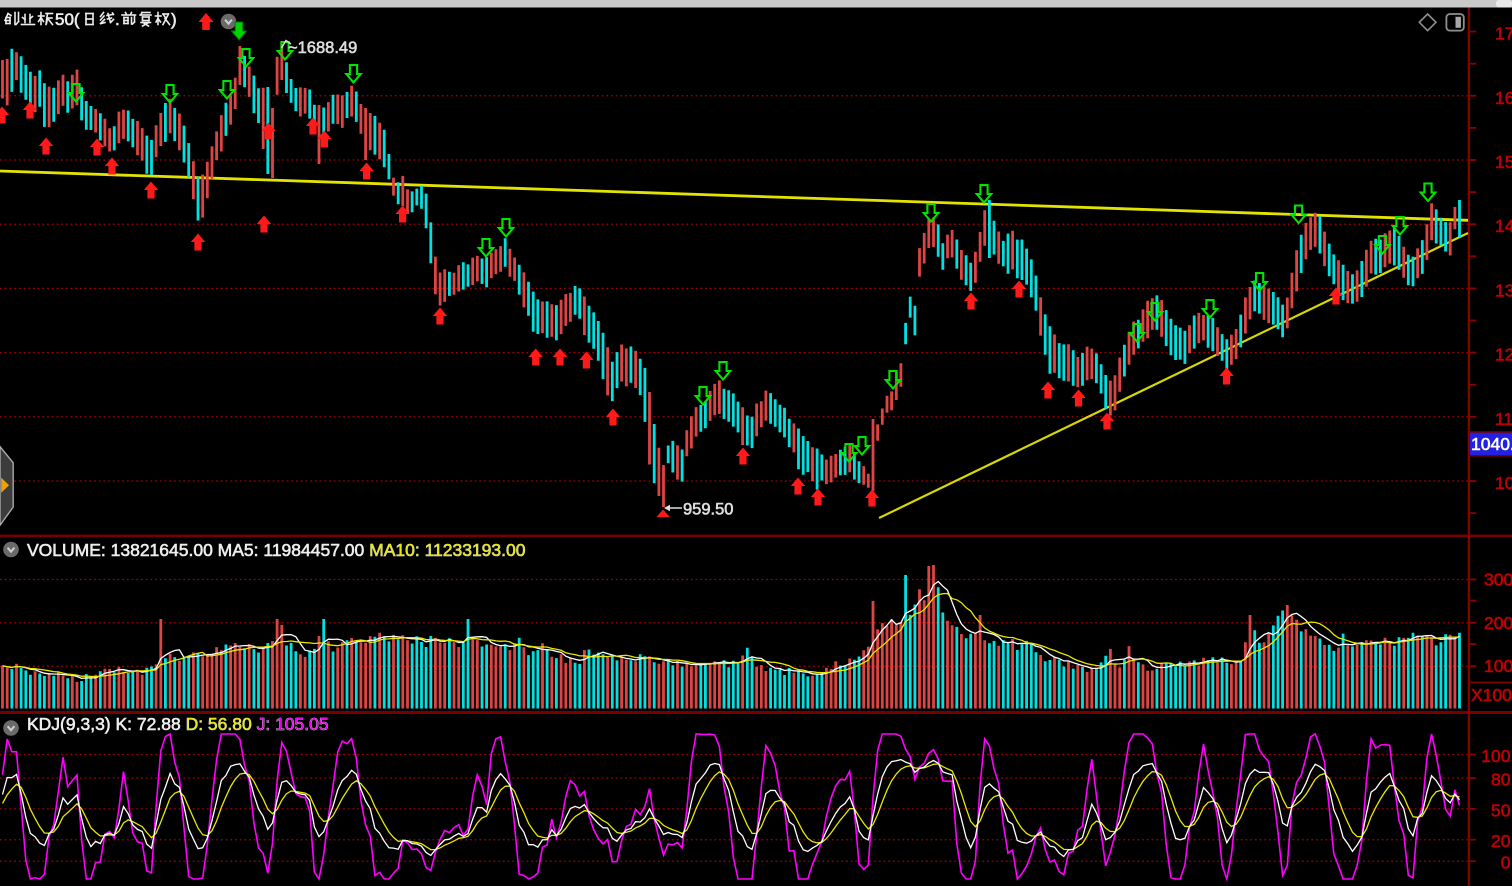  I want to click on svg-text: 3000, so click(1498, 580).